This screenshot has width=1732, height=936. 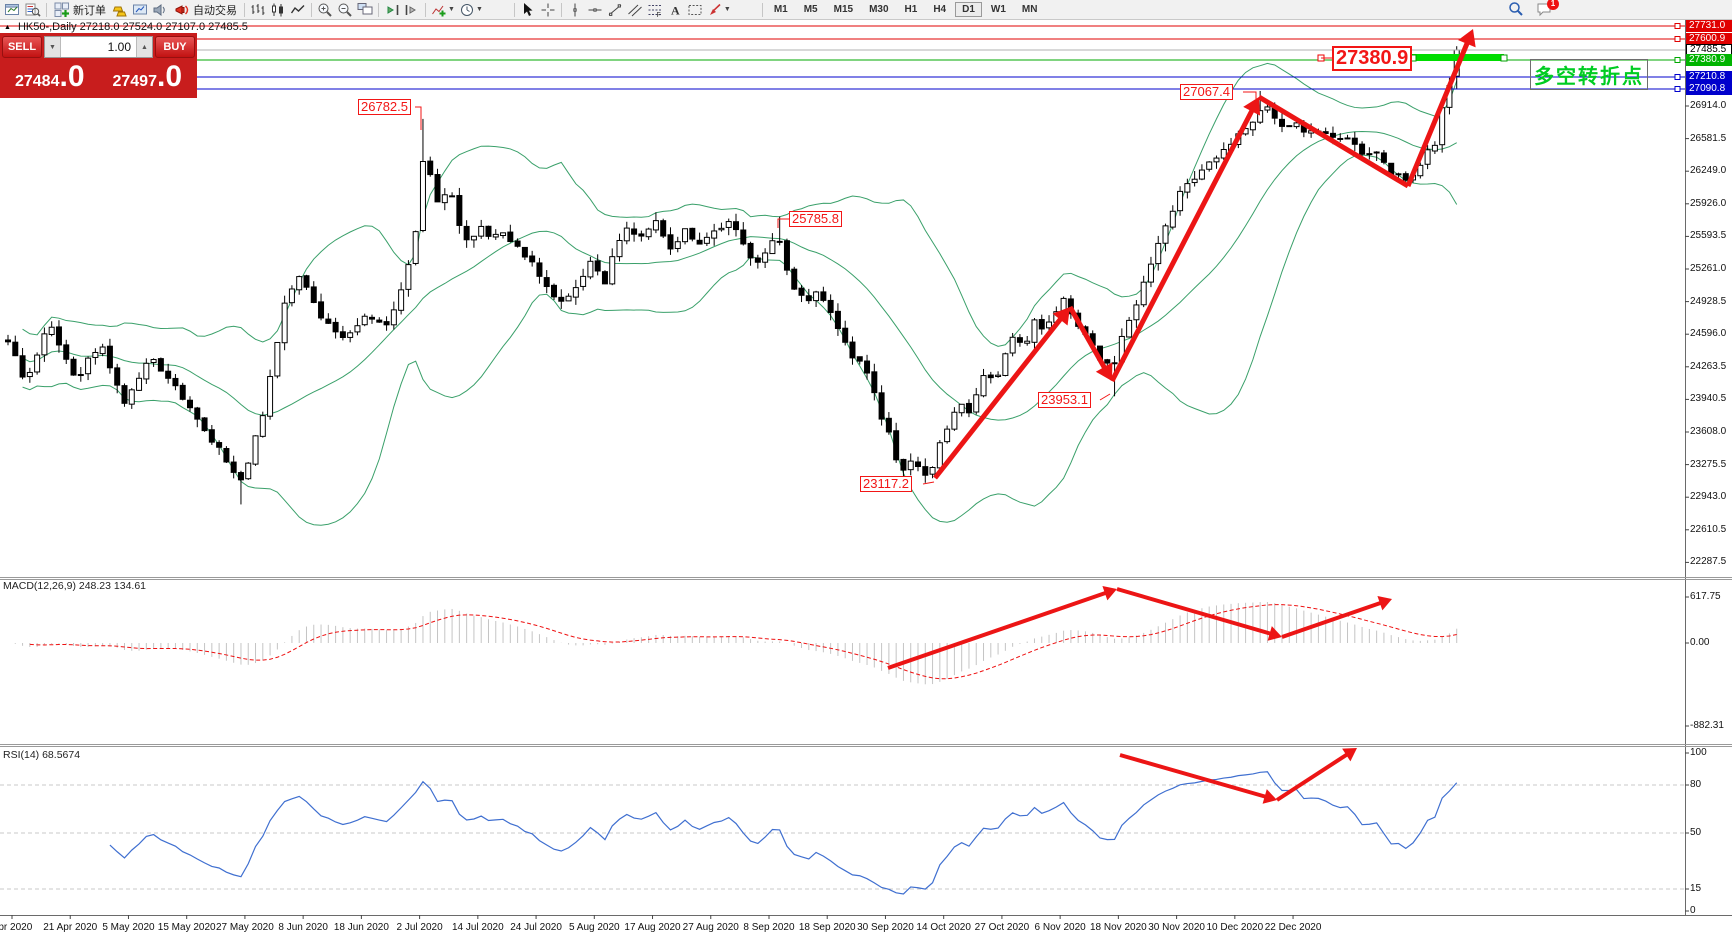 I want to click on sound-icon, so click(x=159, y=9).